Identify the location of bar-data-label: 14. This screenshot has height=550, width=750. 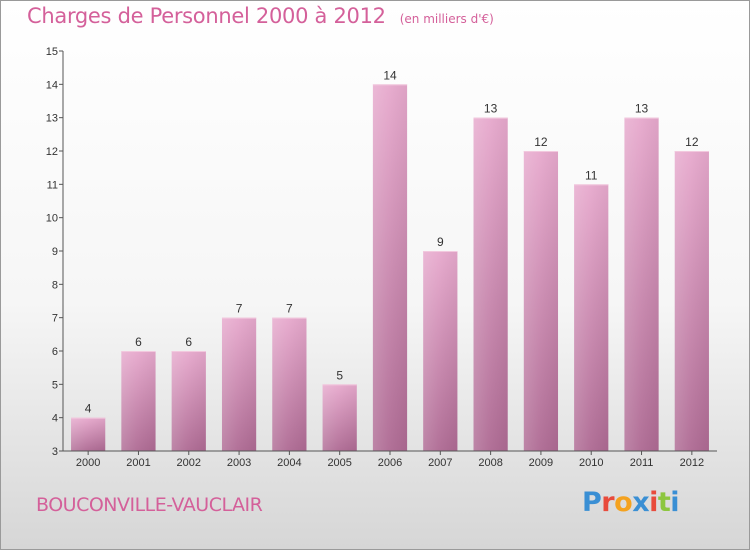
(390, 75).